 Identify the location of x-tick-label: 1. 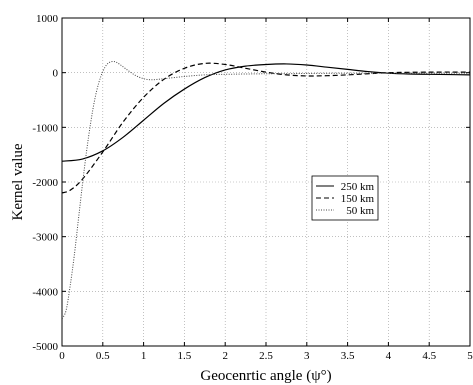
(144, 356).